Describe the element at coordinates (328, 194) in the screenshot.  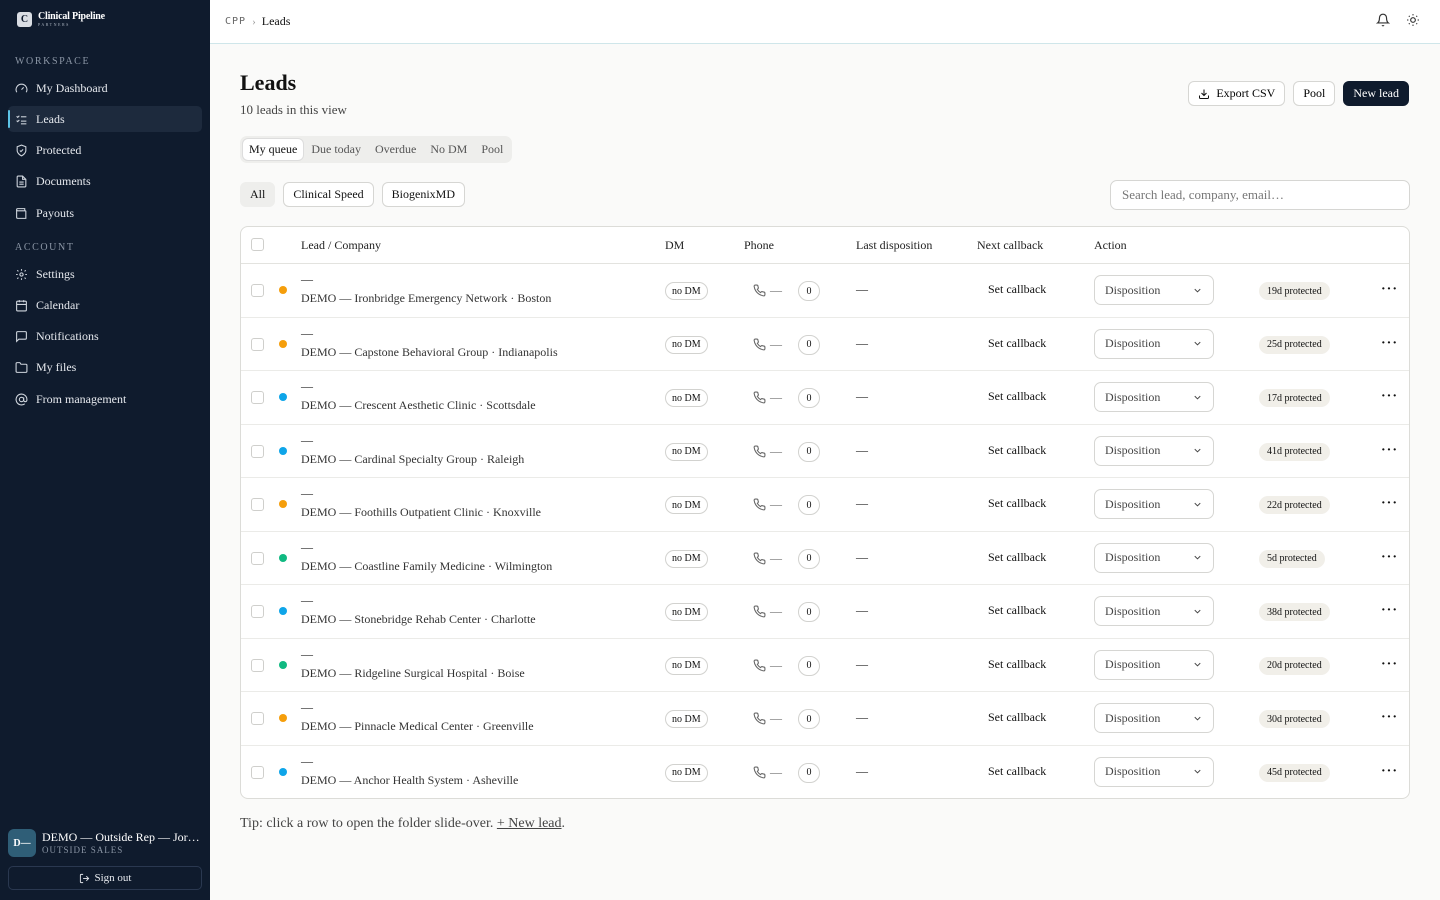
I see `filter-chip-clinical-speed: Clinical Speed` at that location.